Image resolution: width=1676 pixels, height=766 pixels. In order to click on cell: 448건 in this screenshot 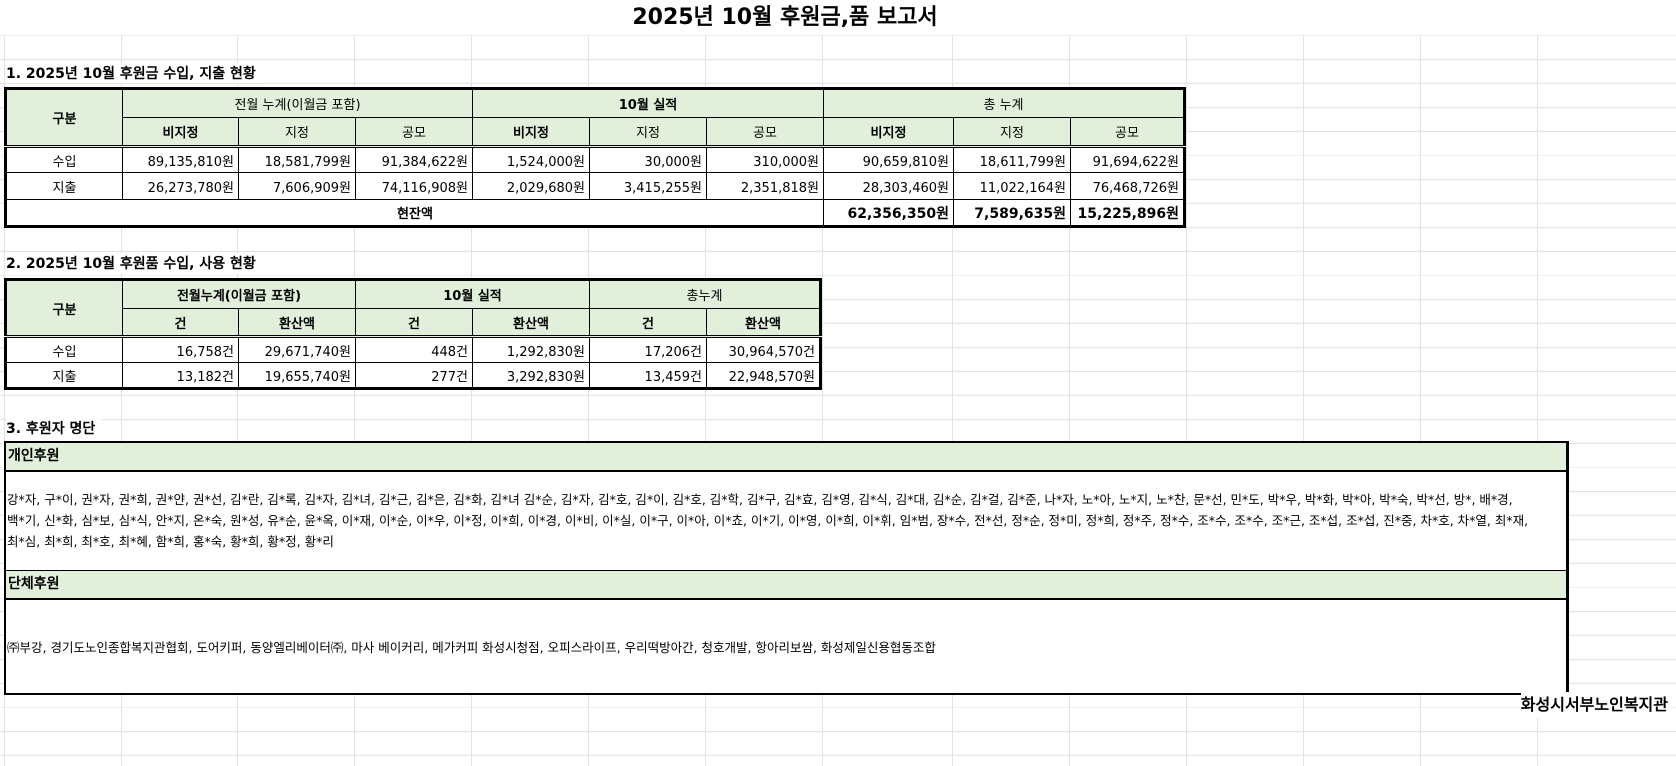, I will do `click(414, 349)`.